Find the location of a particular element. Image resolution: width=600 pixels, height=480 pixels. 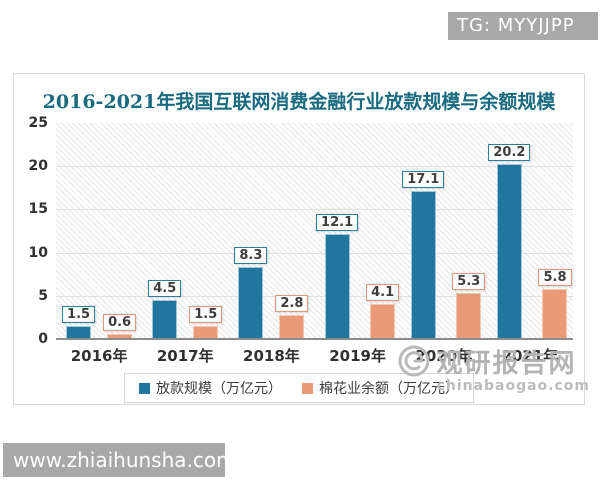

y-tick-label: 10 is located at coordinates (38, 252).